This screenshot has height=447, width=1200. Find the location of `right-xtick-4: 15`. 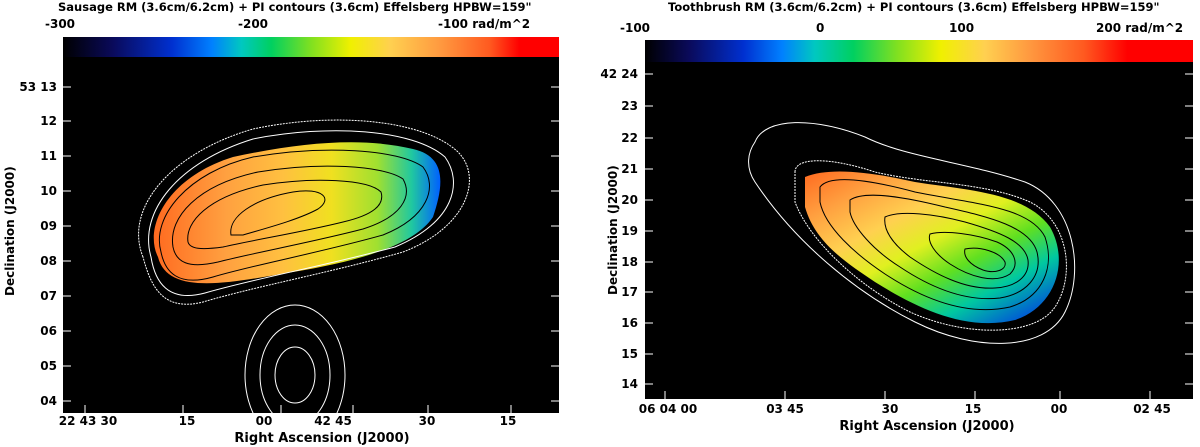

right-xtick-4: 15 is located at coordinates (973, 409).